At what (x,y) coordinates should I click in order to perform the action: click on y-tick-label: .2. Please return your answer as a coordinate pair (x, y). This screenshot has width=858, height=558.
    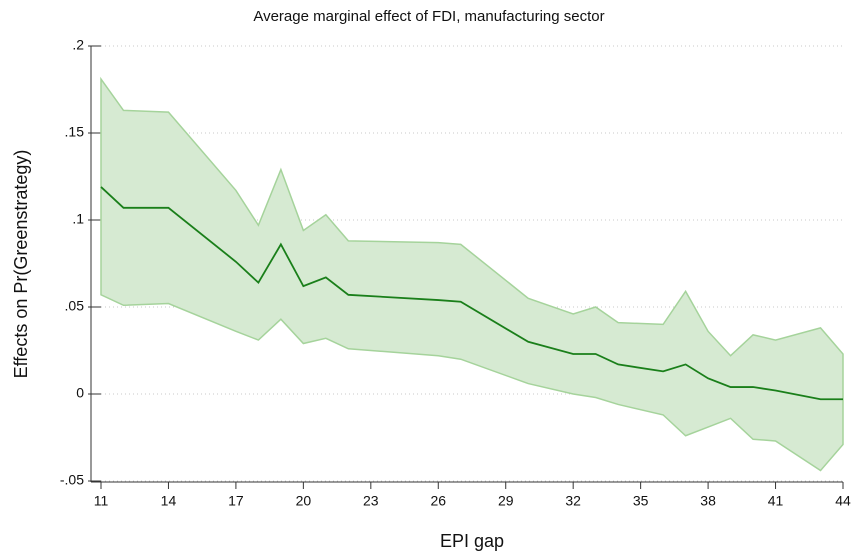
    Looking at the image, I should click on (78, 45).